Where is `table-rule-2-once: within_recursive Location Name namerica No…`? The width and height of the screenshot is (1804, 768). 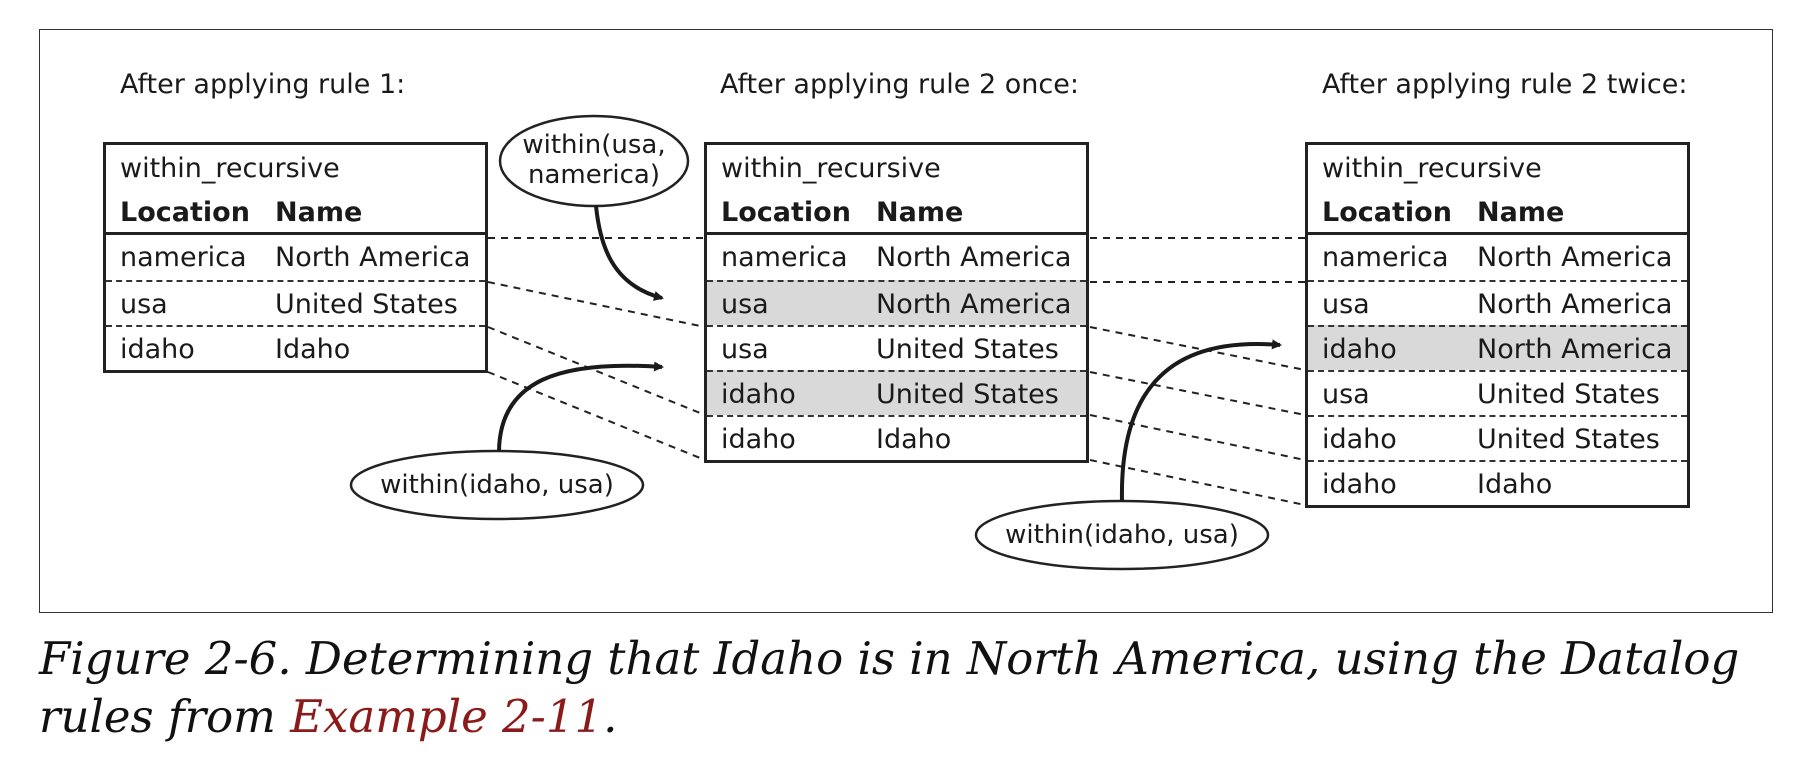 table-rule-2-once: within_recursive Location Name namerica No… is located at coordinates (896, 302).